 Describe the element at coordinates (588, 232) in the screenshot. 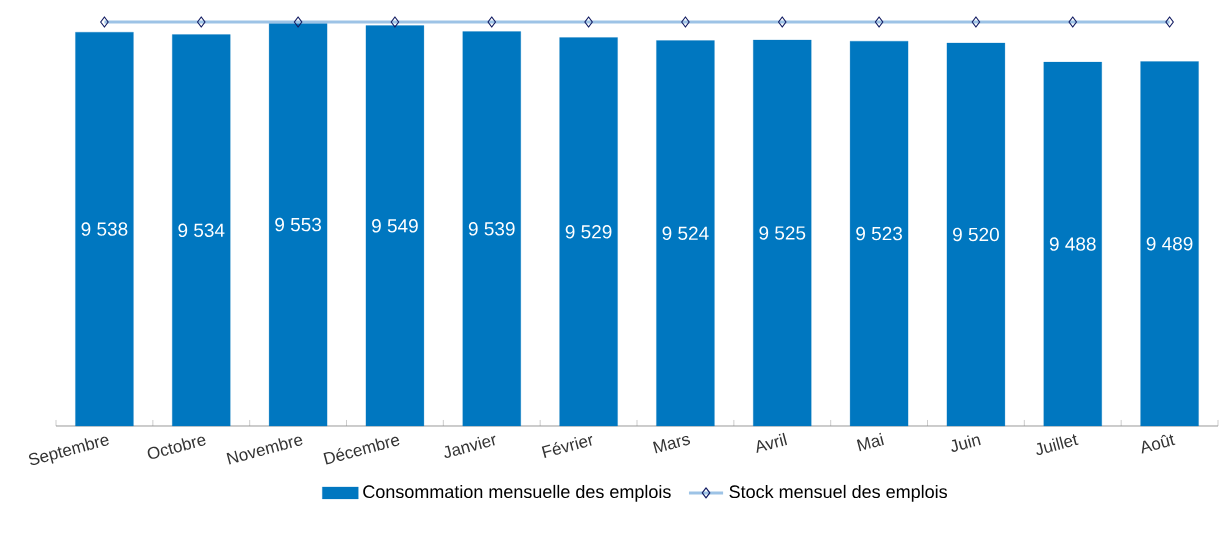

I see `data-label: 9 529` at that location.